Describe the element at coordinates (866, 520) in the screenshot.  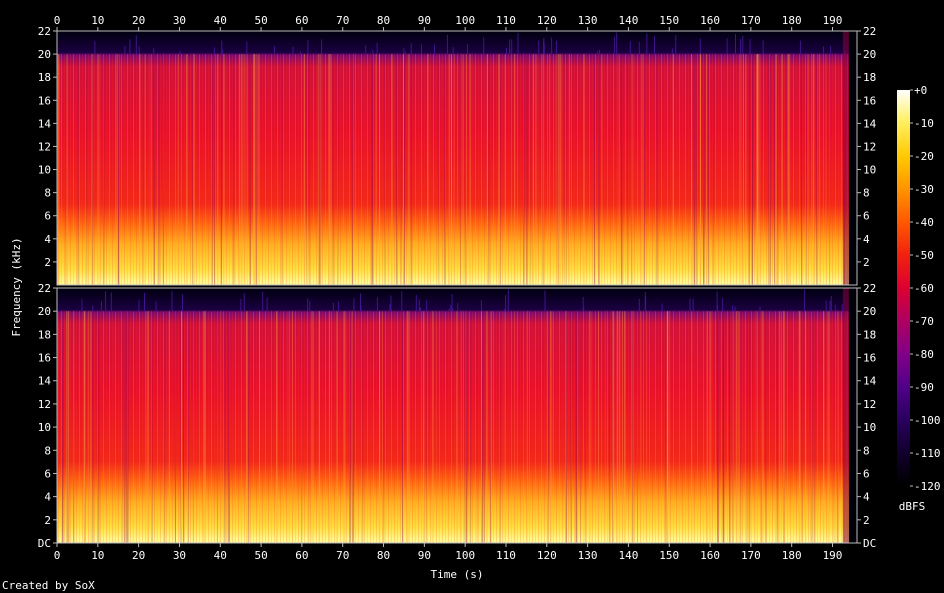
I see `y-tick-label-right: 2` at that location.